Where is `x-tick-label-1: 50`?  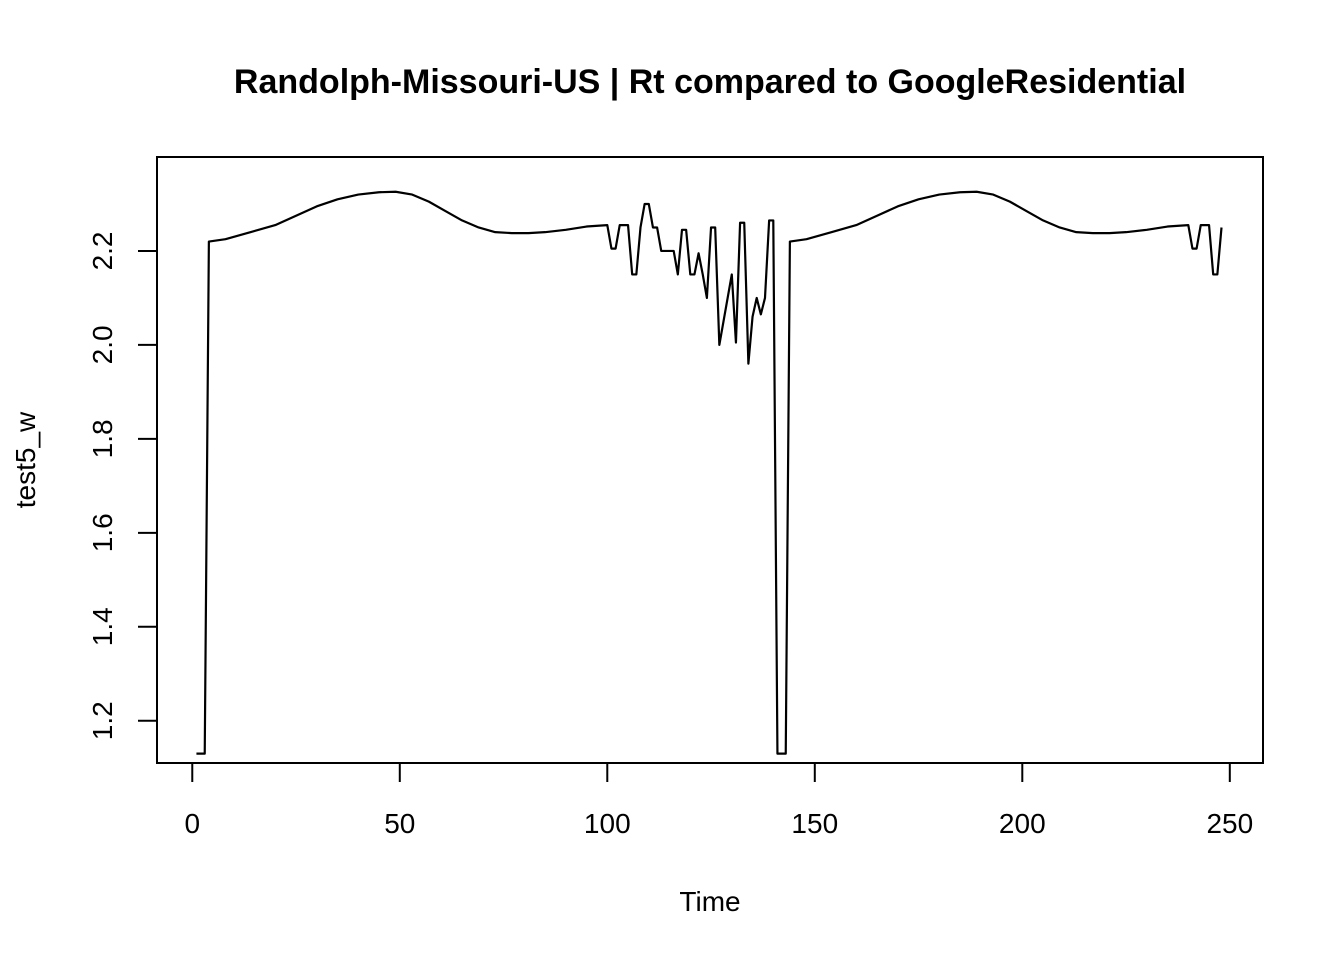
x-tick-label-1: 50 is located at coordinates (399, 823).